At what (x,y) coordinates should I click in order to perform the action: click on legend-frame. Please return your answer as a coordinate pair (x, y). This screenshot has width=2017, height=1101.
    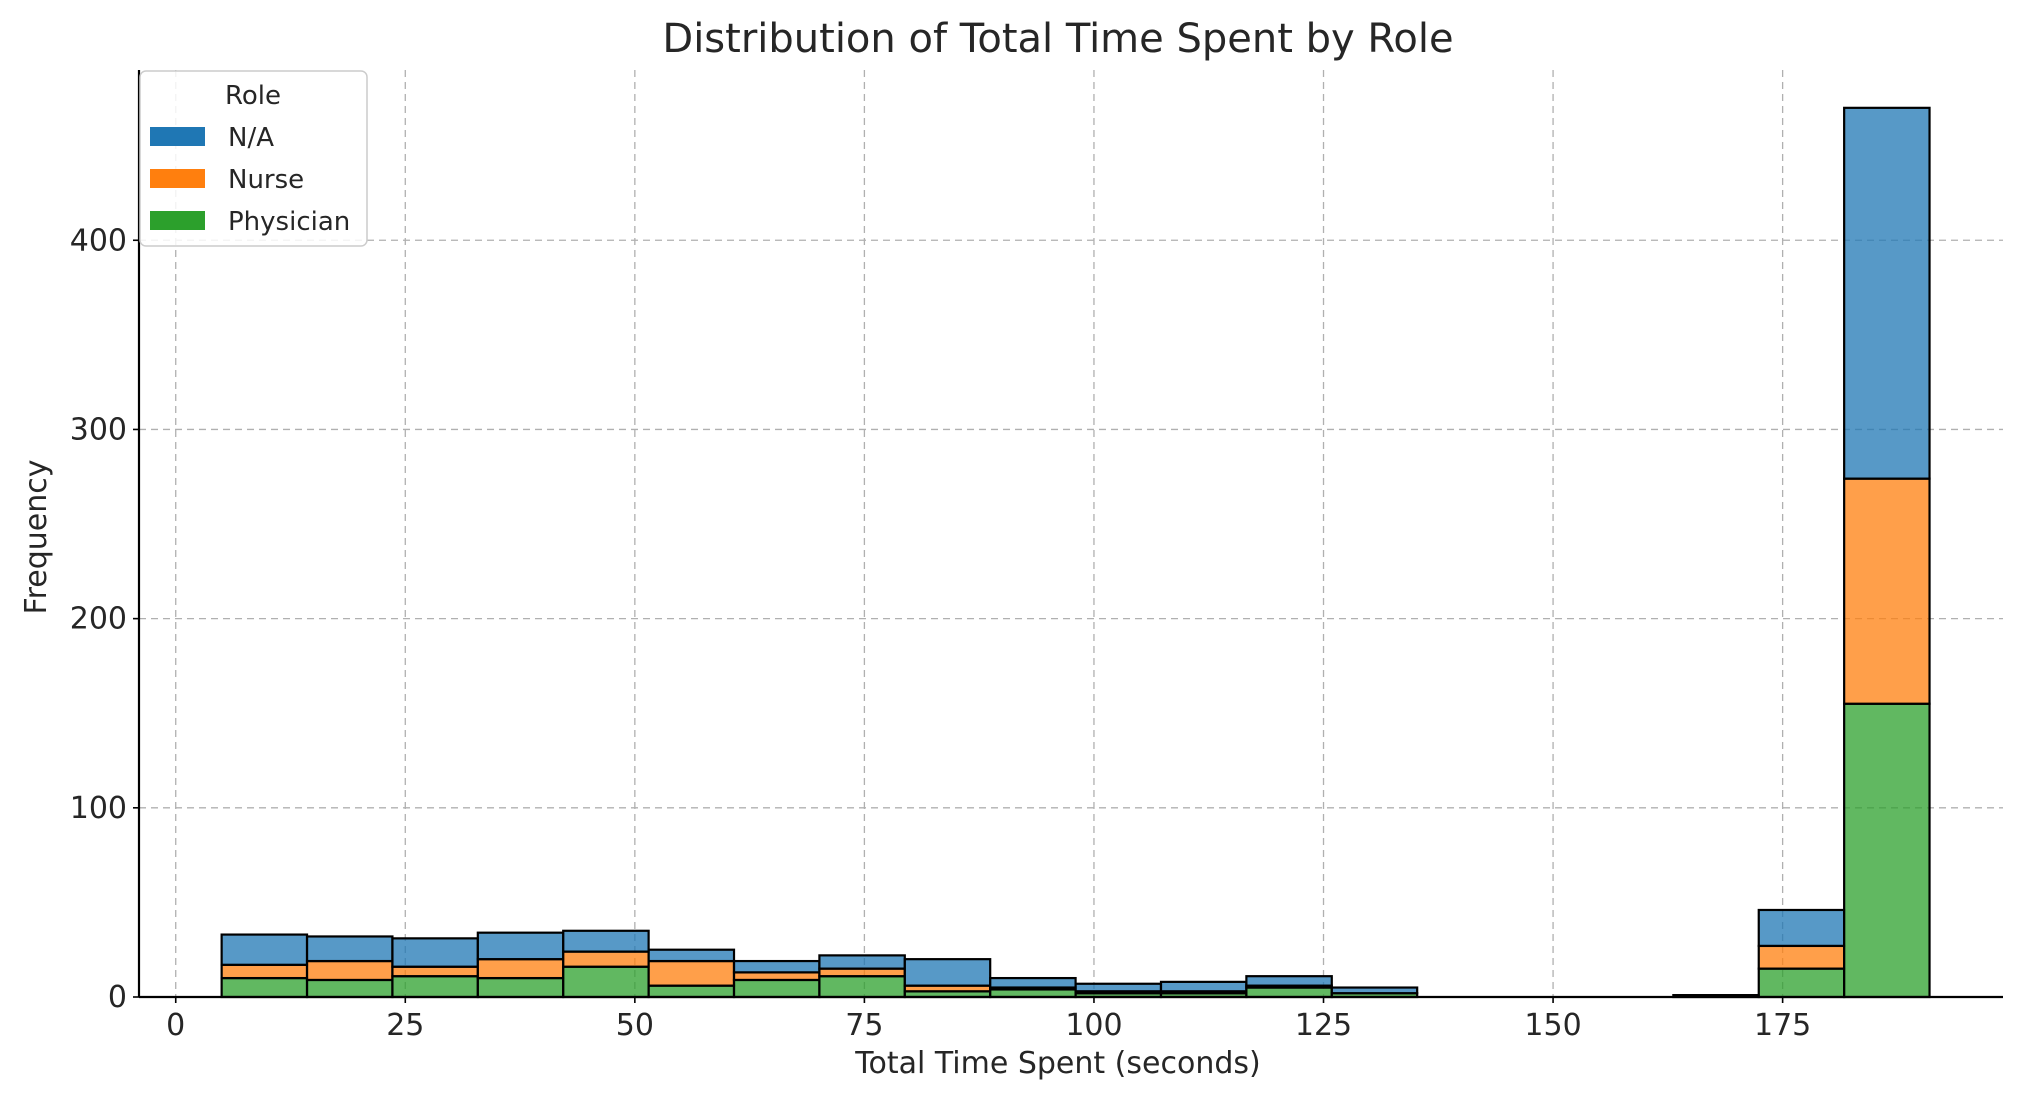
    Looking at the image, I should click on (253, 158).